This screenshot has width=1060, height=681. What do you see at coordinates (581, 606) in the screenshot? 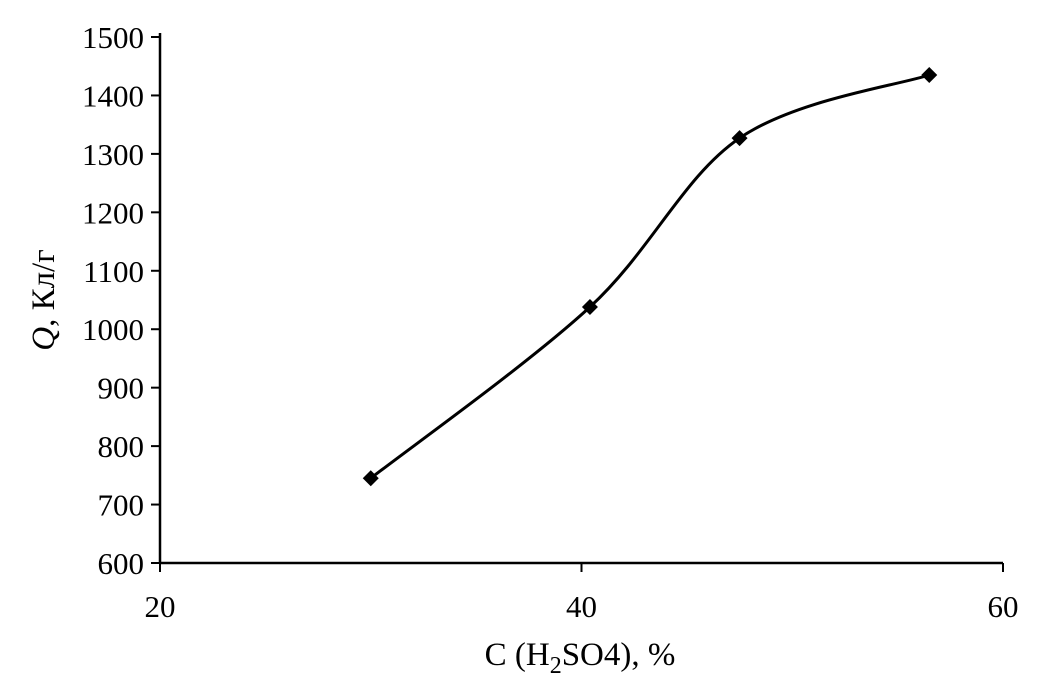
I see `x-tick-label: 40` at bounding box center [581, 606].